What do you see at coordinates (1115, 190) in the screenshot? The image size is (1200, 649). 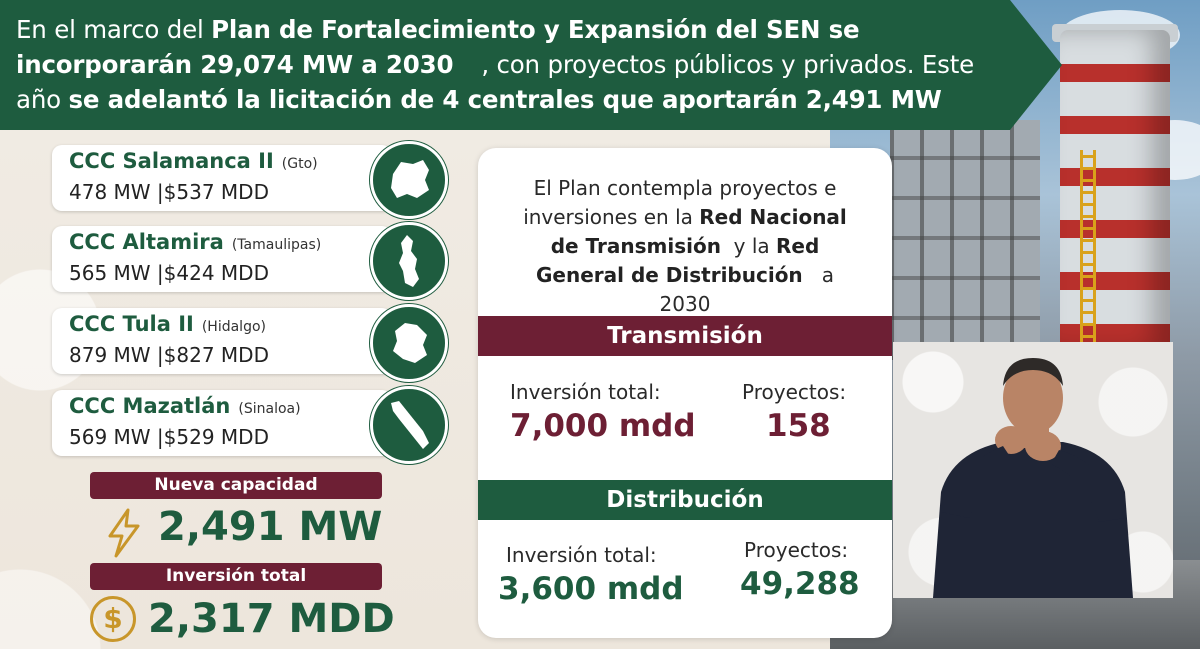 I see `chimney-tower` at bounding box center [1115, 190].